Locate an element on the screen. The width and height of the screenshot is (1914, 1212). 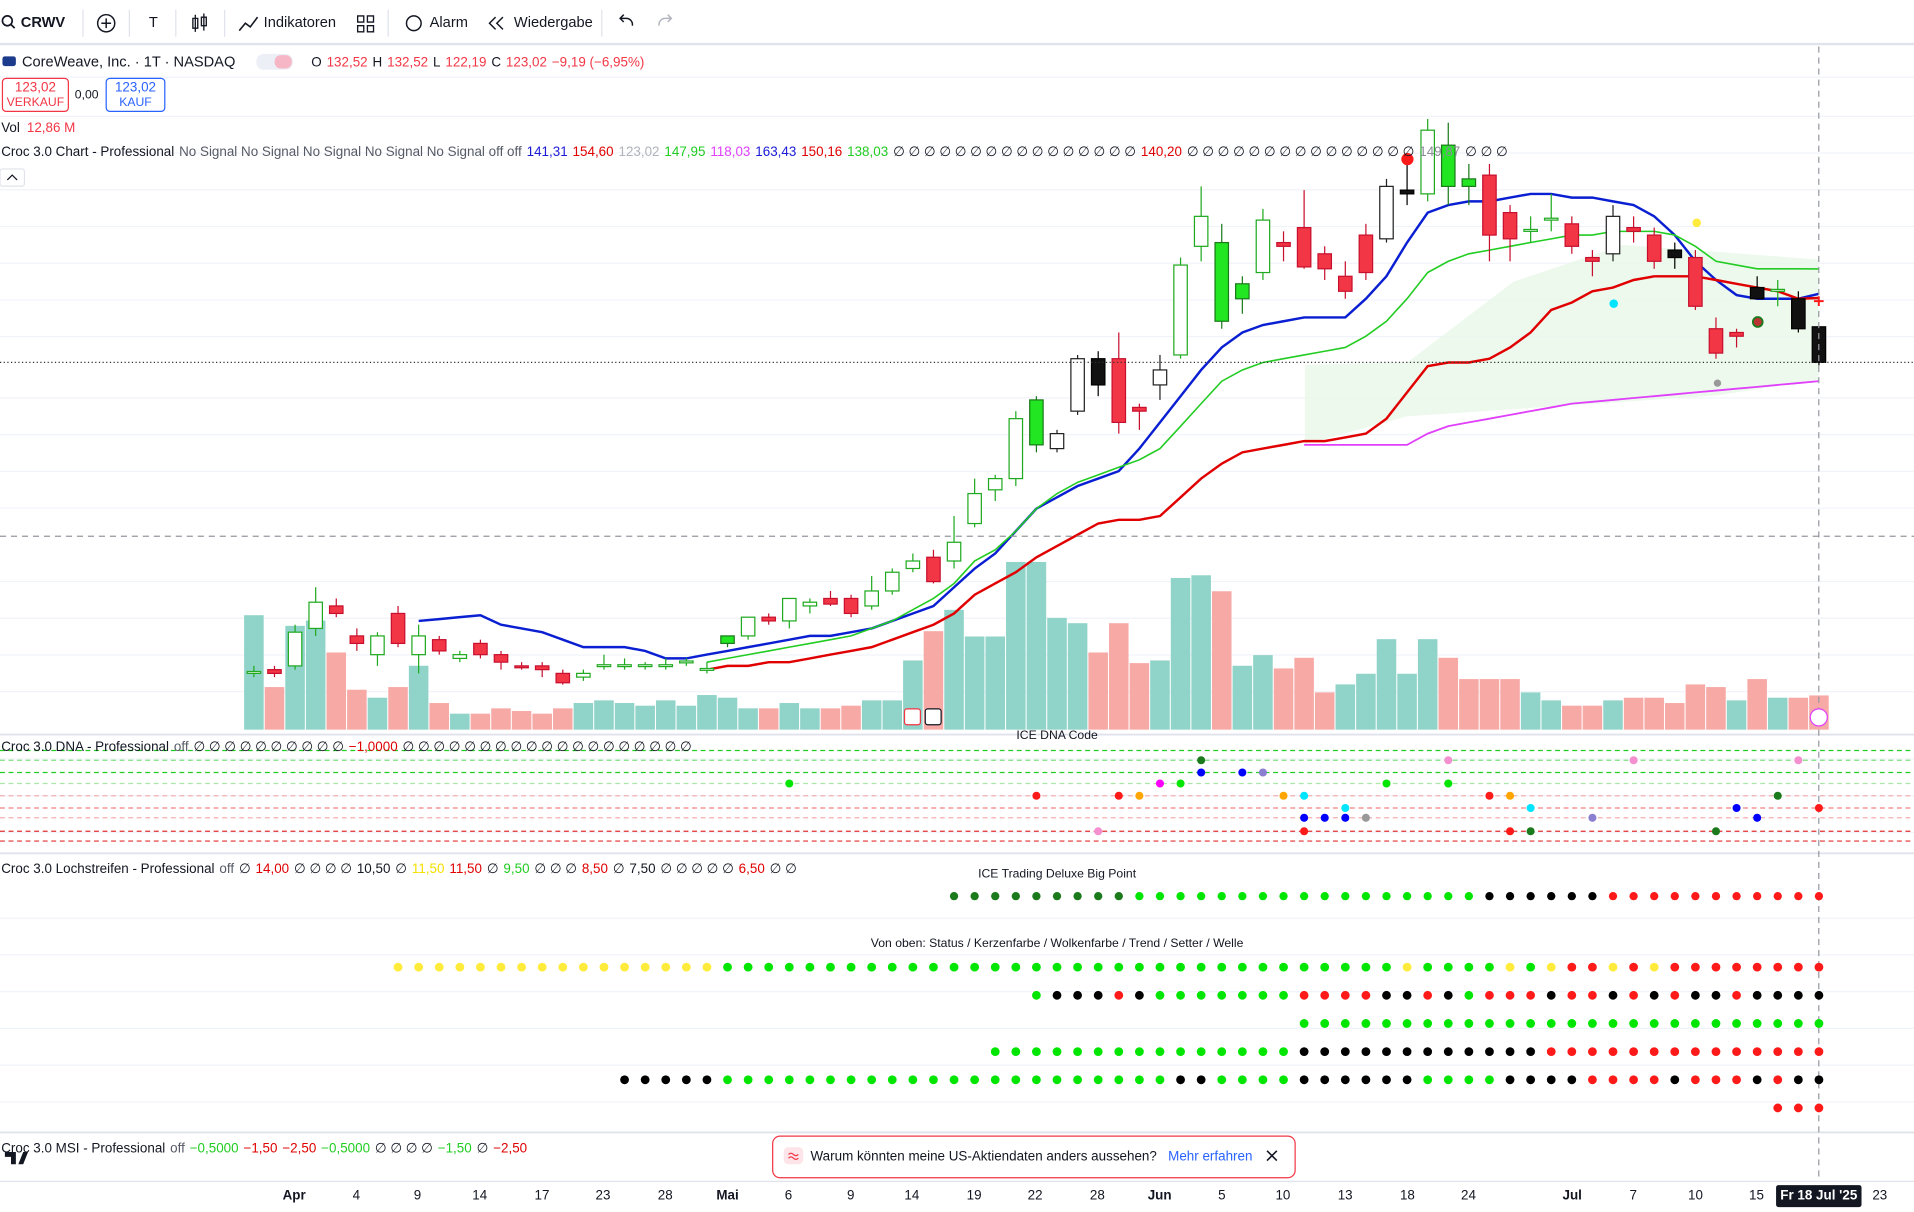
legend-value: Croc 3.0 Chart - Professional is located at coordinates (87, 150).